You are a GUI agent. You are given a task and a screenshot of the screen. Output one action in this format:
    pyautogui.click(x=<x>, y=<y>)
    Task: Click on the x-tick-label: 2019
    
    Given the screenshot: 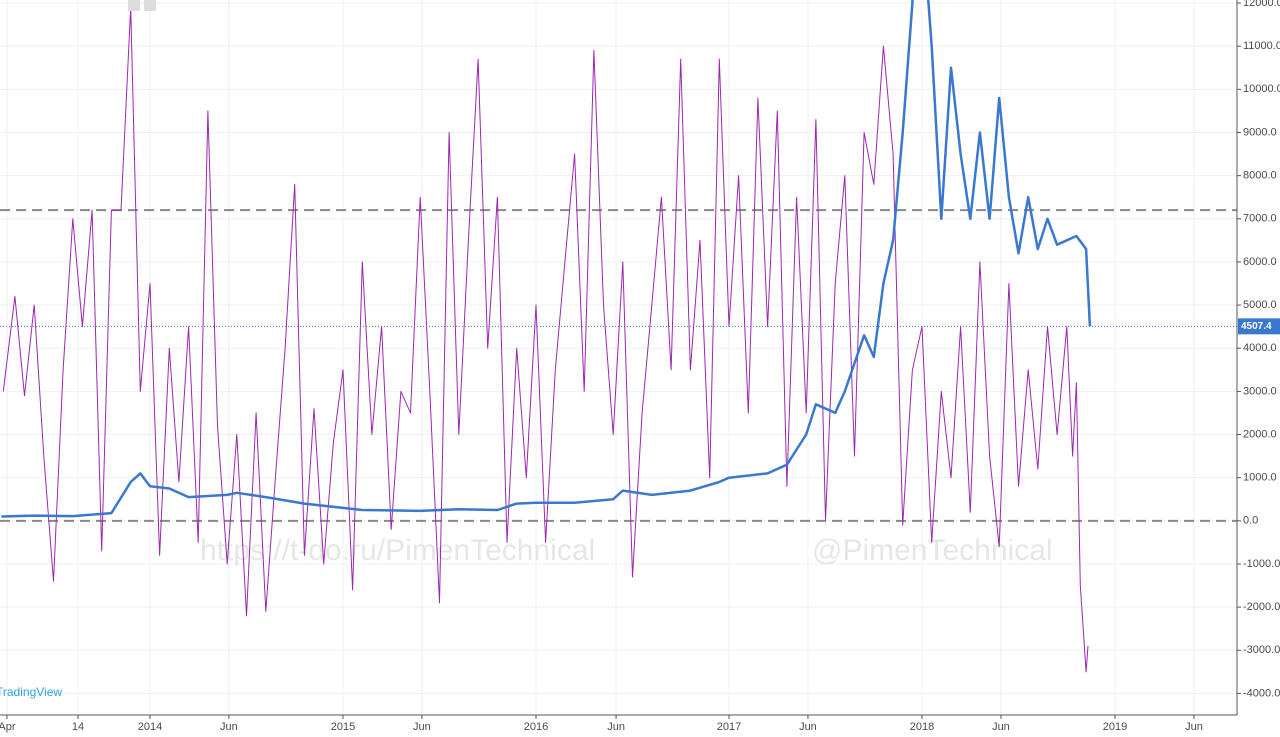 What is the action you would take?
    pyautogui.click(x=1115, y=727)
    